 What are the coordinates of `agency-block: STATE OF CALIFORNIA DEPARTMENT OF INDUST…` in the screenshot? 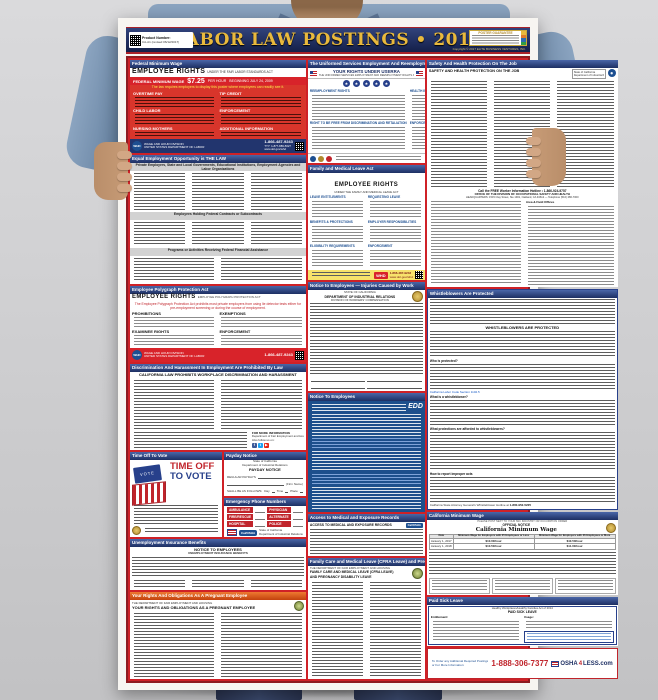 It's located at (360, 296).